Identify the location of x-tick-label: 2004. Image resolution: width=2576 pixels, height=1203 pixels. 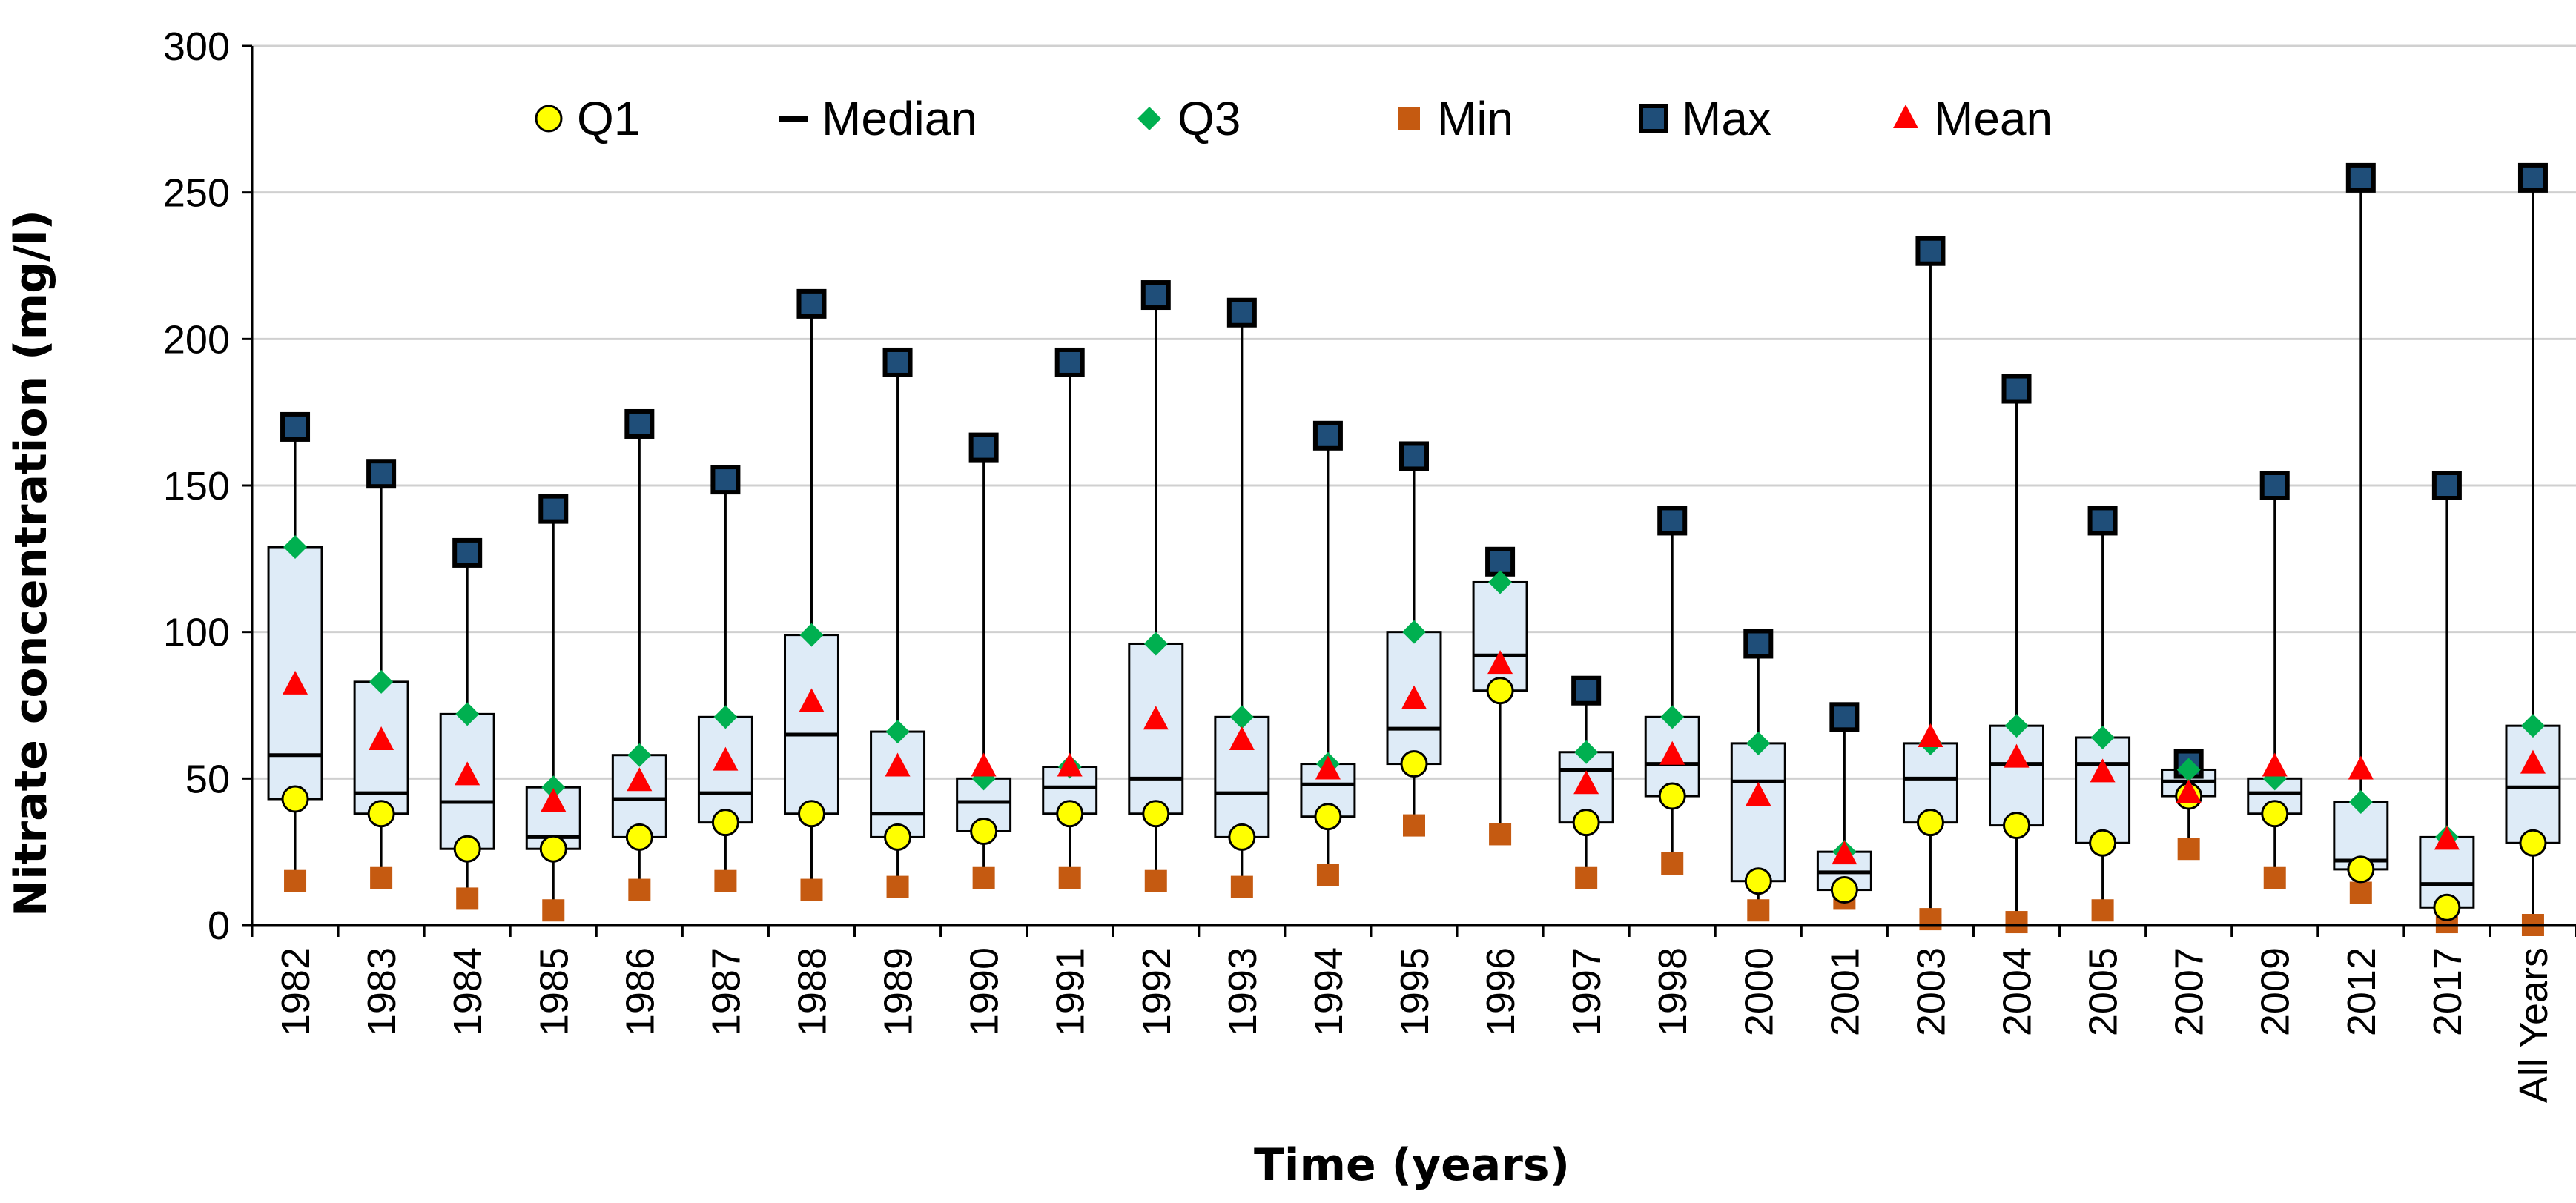
(2017, 992).